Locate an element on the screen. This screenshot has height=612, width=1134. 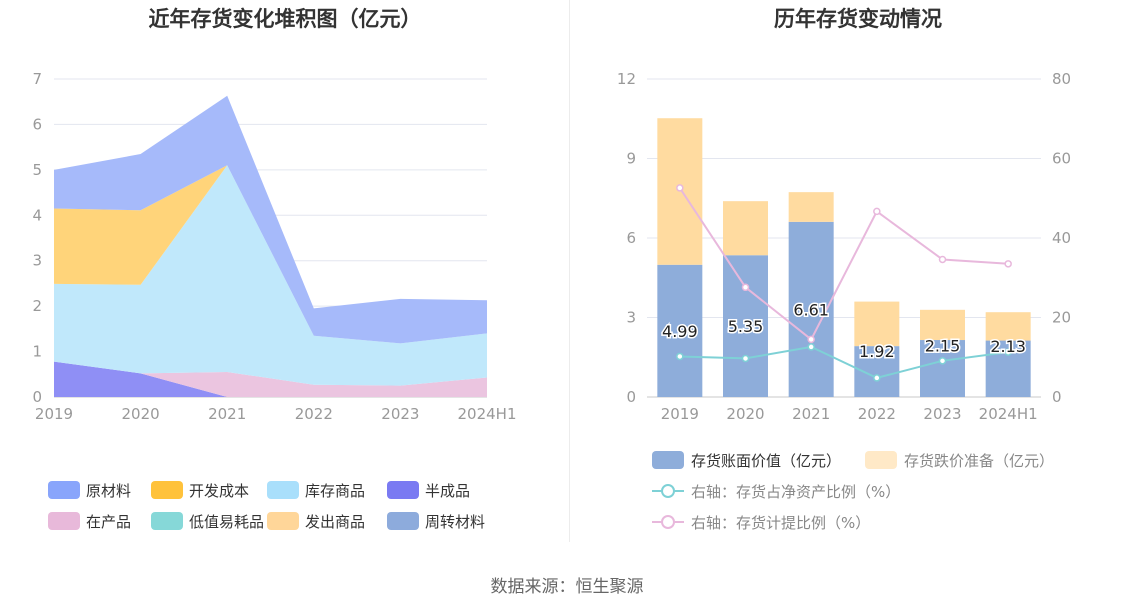
left-legend-label: 开发成本 is located at coordinates (219, 491).